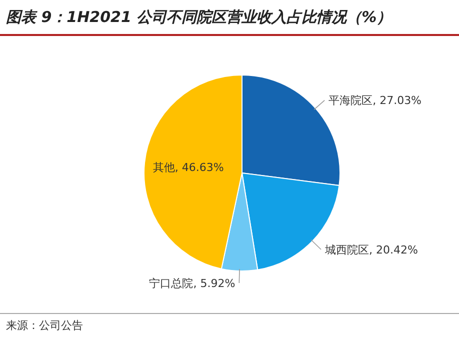  I want to click on slice-label: 平海院区, 27.03%, so click(375, 101).